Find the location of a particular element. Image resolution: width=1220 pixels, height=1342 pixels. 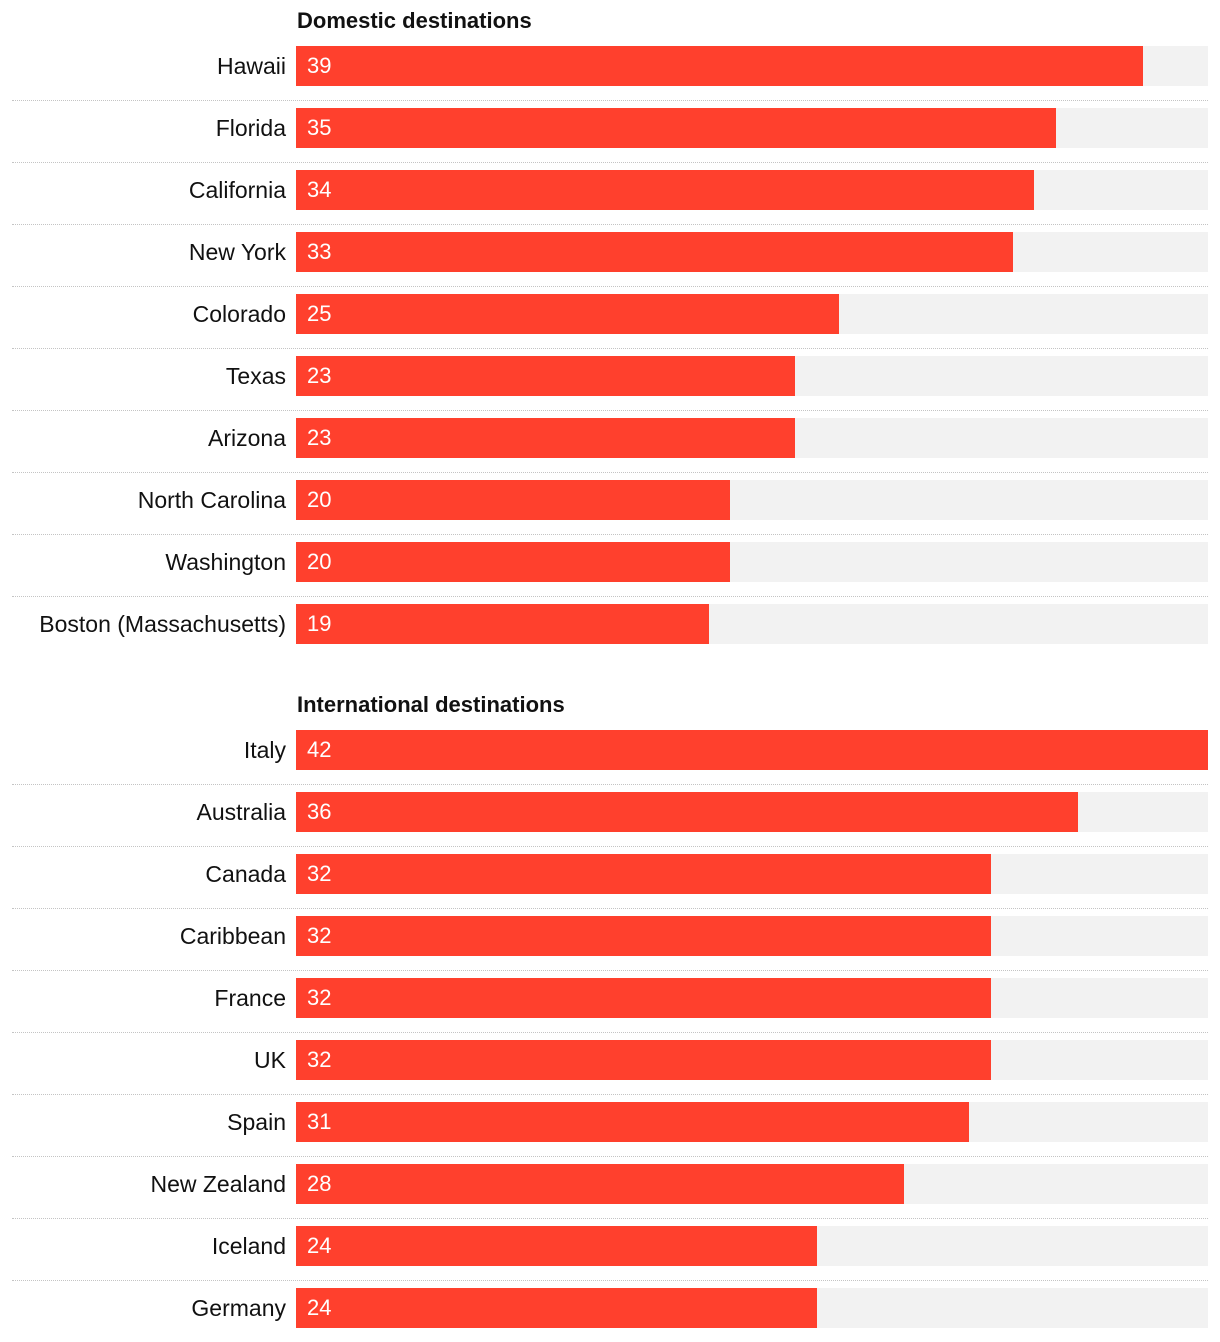

bar-track: 39 is located at coordinates (752, 66).